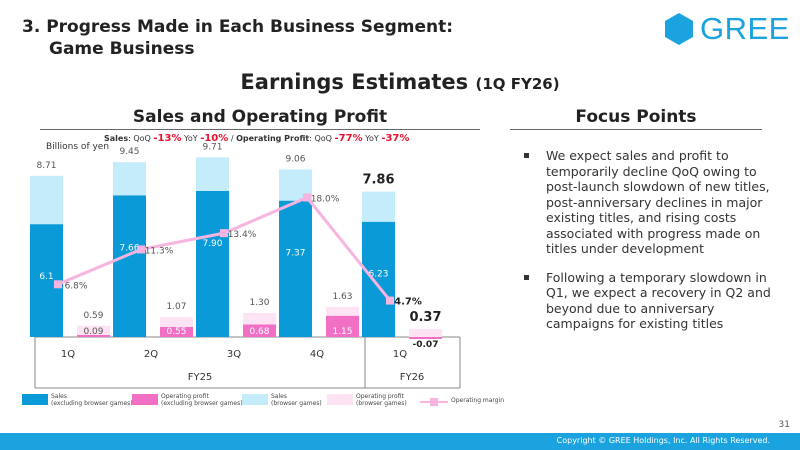  I want to click on data-label-op-total: 0.37, so click(425, 317).